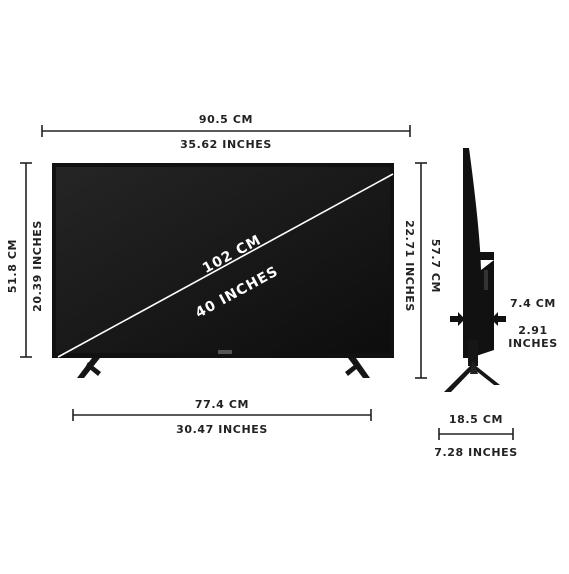 This screenshot has width=569, height=574. Describe the element at coordinates (435, 266) in the screenshot. I see `total-height-cm-label: 57.7 CM` at that location.